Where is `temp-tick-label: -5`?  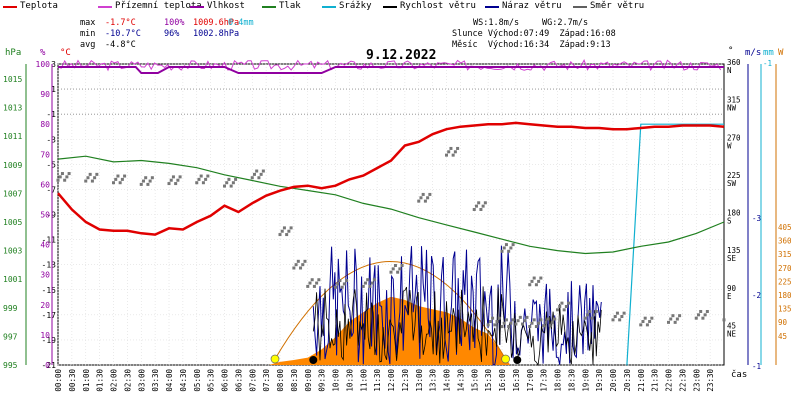 temp-tick-label: -5 is located at coordinates (51, 164).